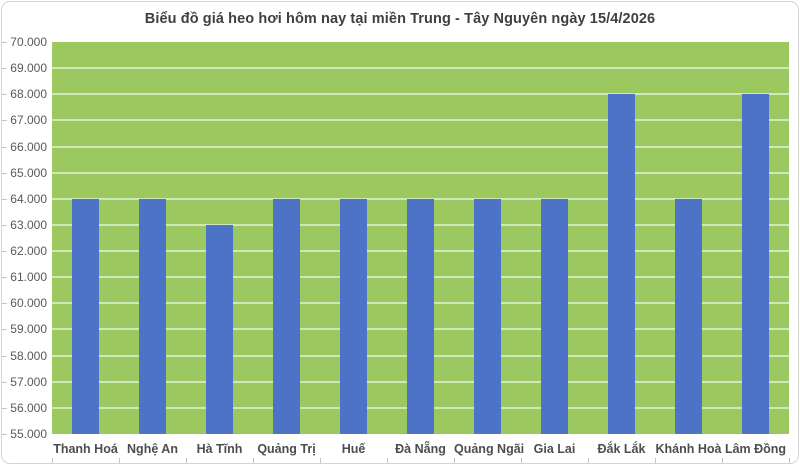 Image resolution: width=800 pixels, height=465 pixels. What do you see at coordinates (420, 449) in the screenshot?
I see `x-axis-label-da-nang: Đà Nẵng` at bounding box center [420, 449].